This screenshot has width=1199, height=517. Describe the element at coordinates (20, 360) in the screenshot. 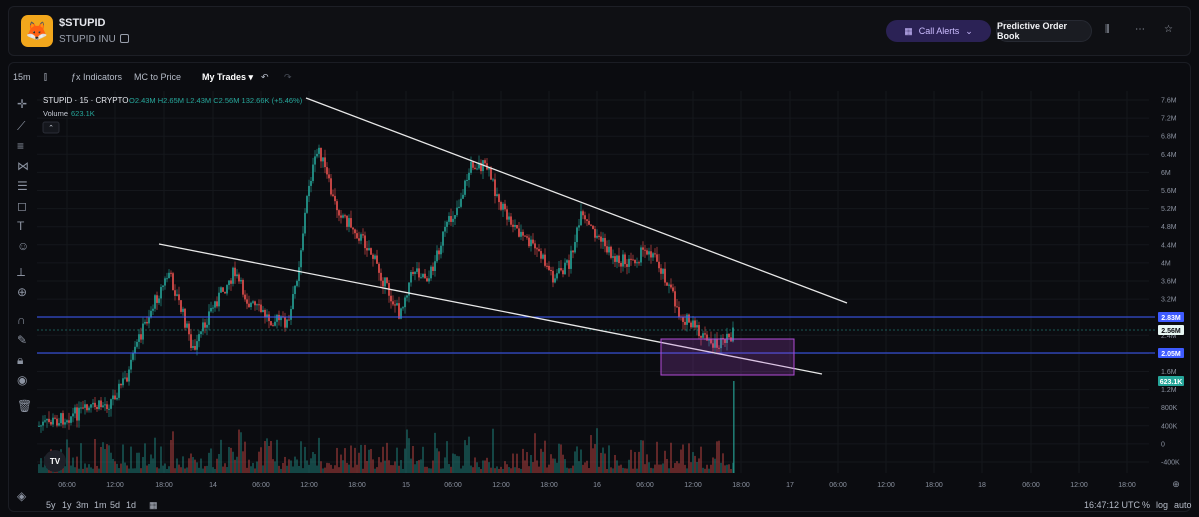

I see `lock-icon: 🔒︎` at that location.